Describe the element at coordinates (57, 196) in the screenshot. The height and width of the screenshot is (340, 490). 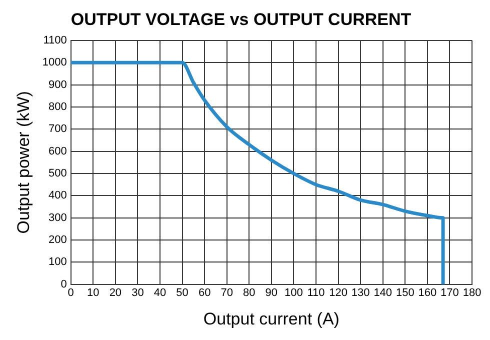
I see `y-tick-label: 400` at that location.